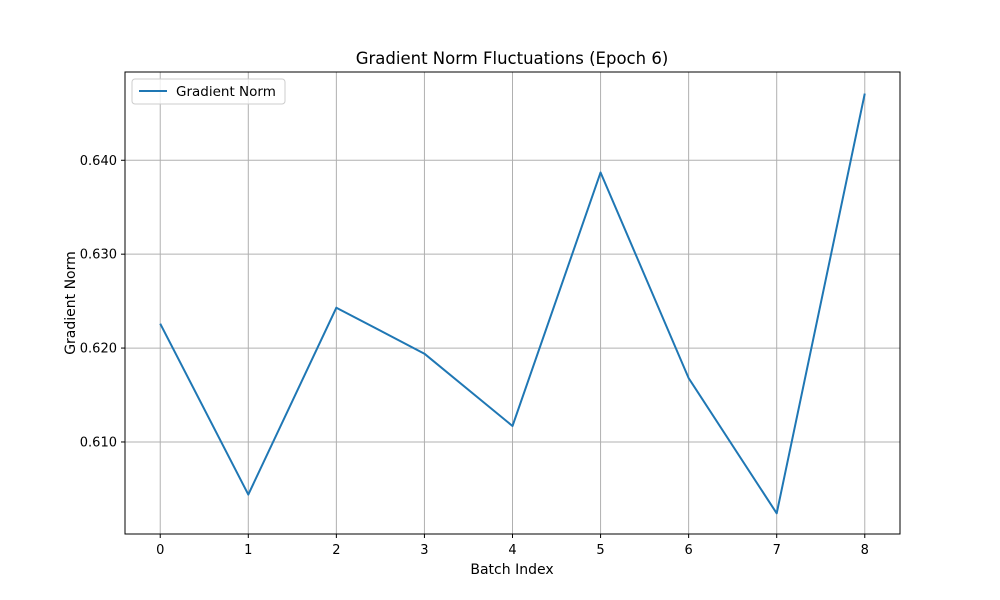 This screenshot has height=600, width=1000. I want to click on x-tick-label: 7, so click(777, 550).